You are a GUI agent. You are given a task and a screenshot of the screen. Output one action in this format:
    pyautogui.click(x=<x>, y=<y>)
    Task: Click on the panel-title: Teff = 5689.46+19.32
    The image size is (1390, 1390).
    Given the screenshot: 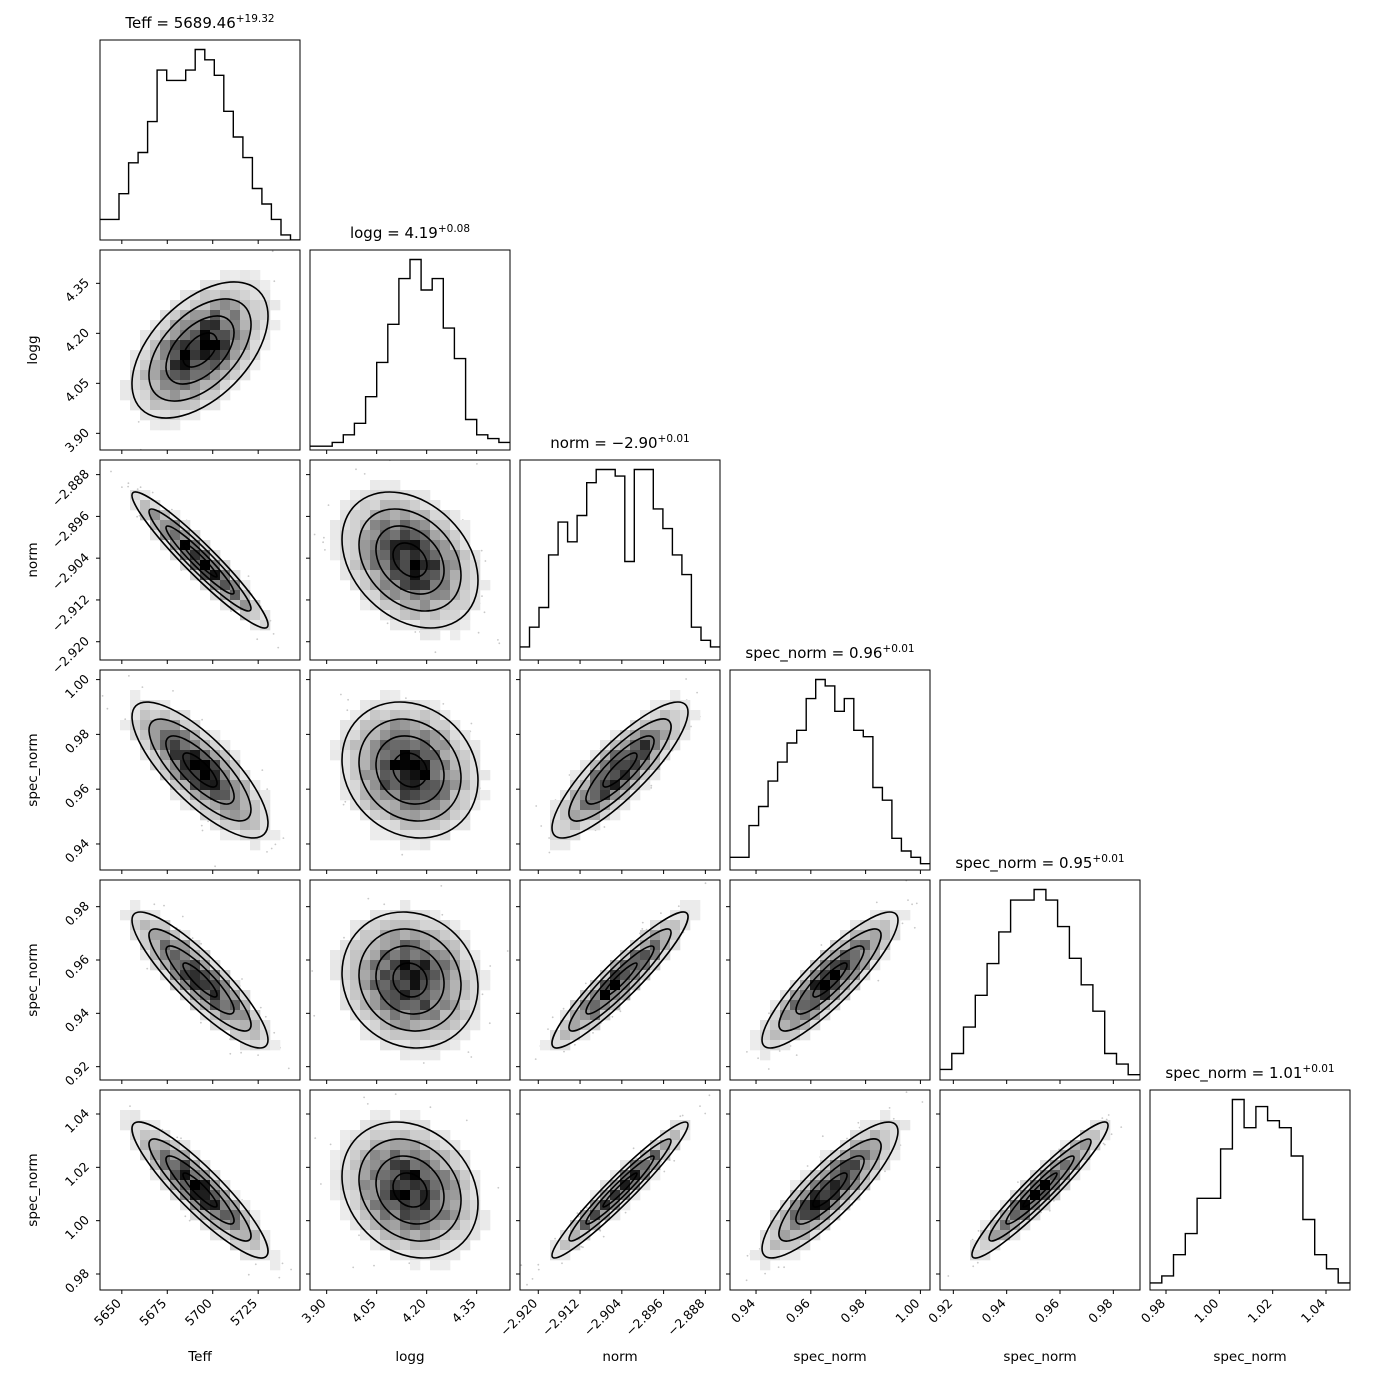 What is the action you would take?
    pyautogui.click(x=199, y=22)
    